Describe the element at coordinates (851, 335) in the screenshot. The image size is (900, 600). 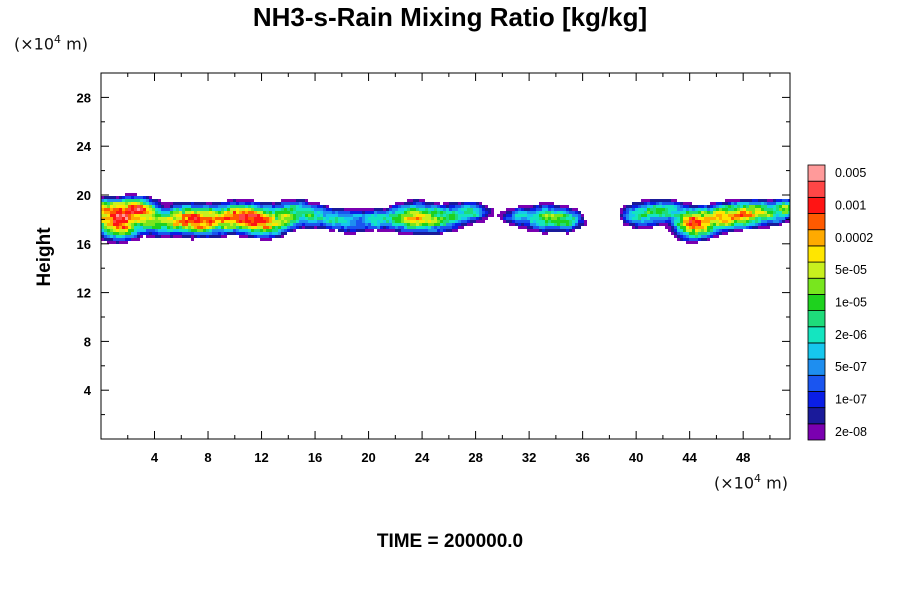
I see `colorbar-label: 2e-06` at that location.